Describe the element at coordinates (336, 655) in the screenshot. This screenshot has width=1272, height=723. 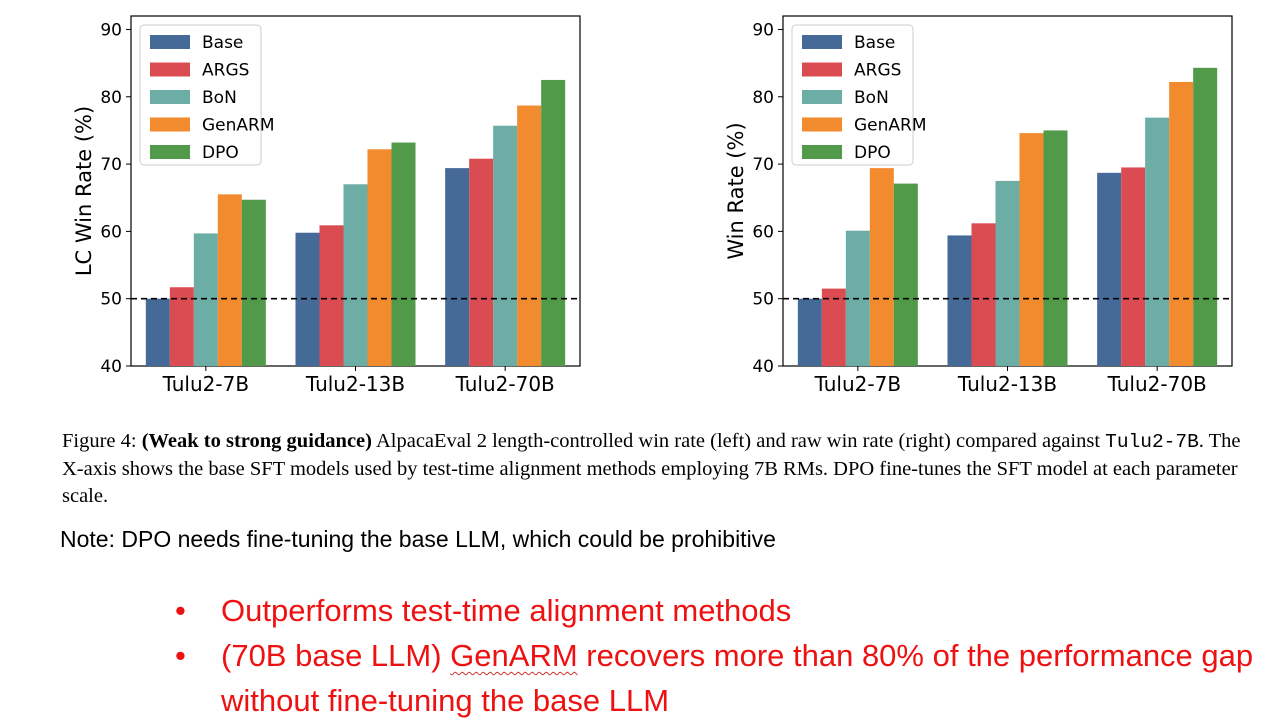
I see `bullet-text-2-prefix: (70B base LLM)` at that location.